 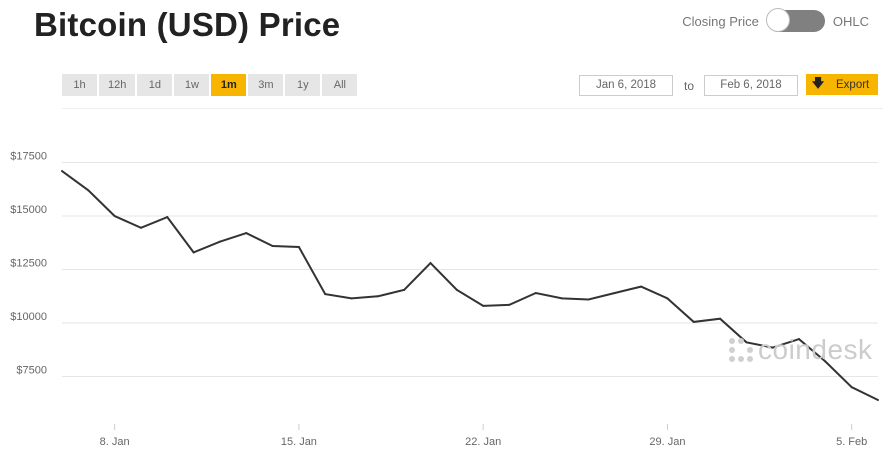 What do you see at coordinates (303, 85) in the screenshot?
I see `range-button-1y: 1y` at bounding box center [303, 85].